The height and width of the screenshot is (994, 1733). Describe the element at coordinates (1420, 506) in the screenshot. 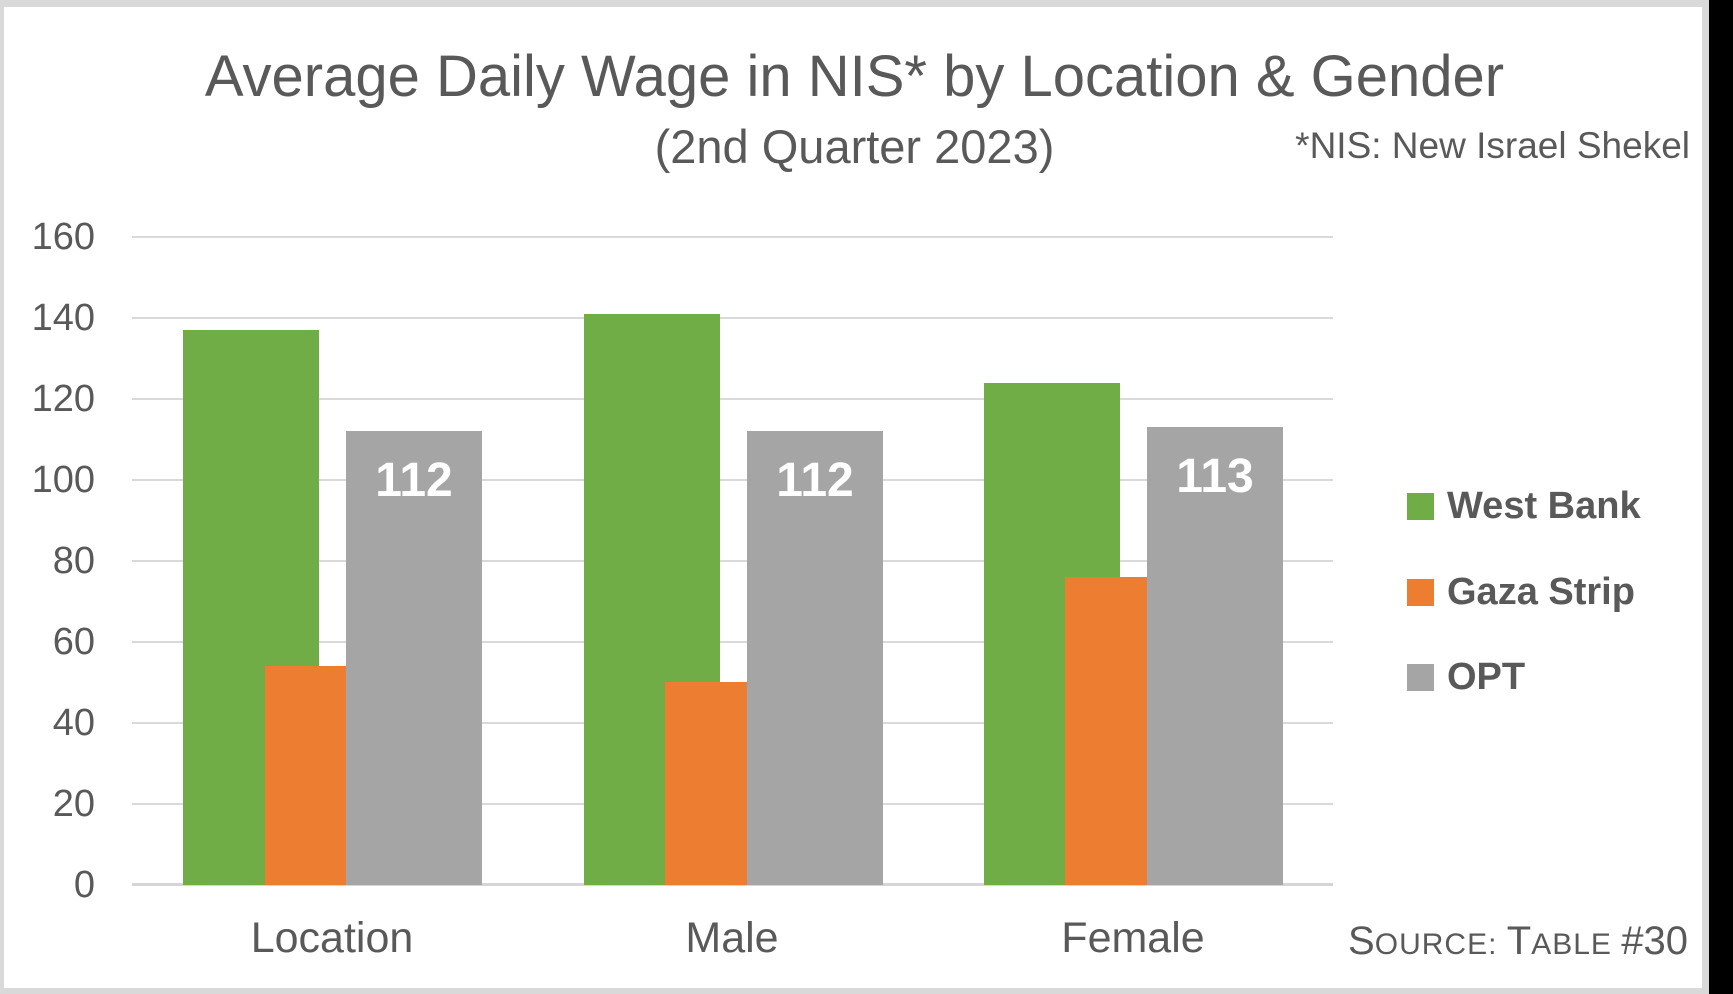

I see `legend-swatch-west-bank` at that location.